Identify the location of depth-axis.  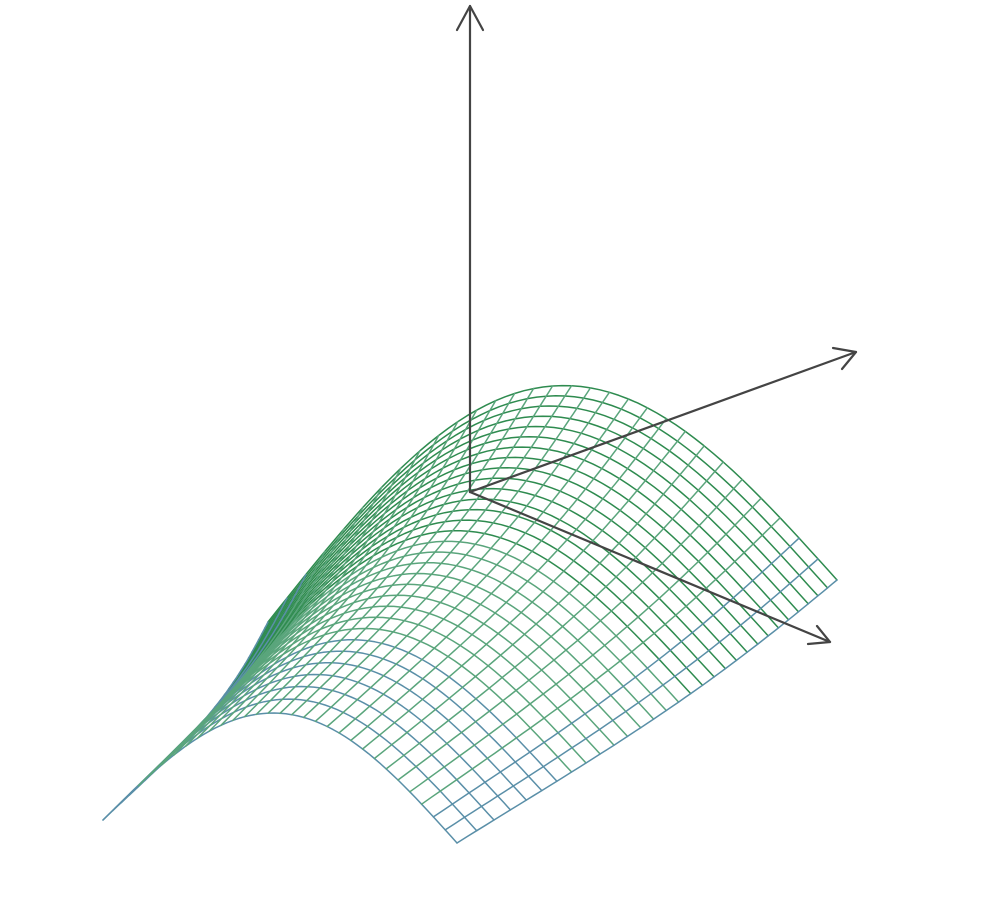
(663, 422).